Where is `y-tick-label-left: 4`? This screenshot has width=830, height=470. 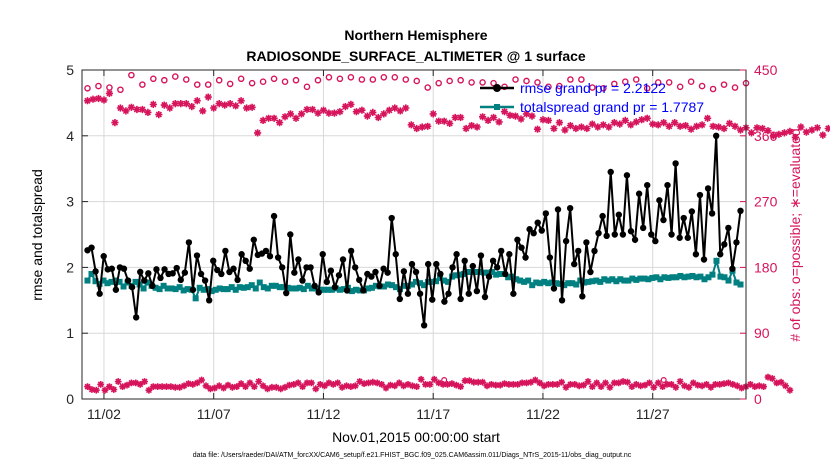 y-tick-label-left: 4 is located at coordinates (70, 136).